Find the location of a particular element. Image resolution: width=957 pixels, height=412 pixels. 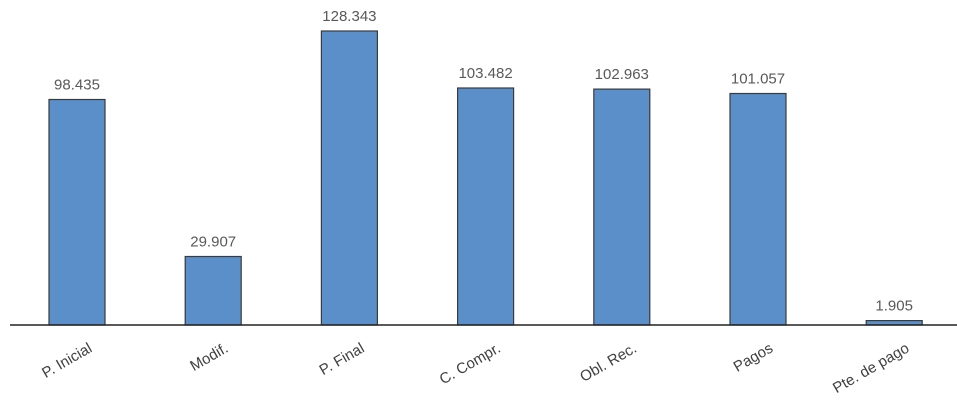

data-label-3: 103.482 is located at coordinates (485, 73).